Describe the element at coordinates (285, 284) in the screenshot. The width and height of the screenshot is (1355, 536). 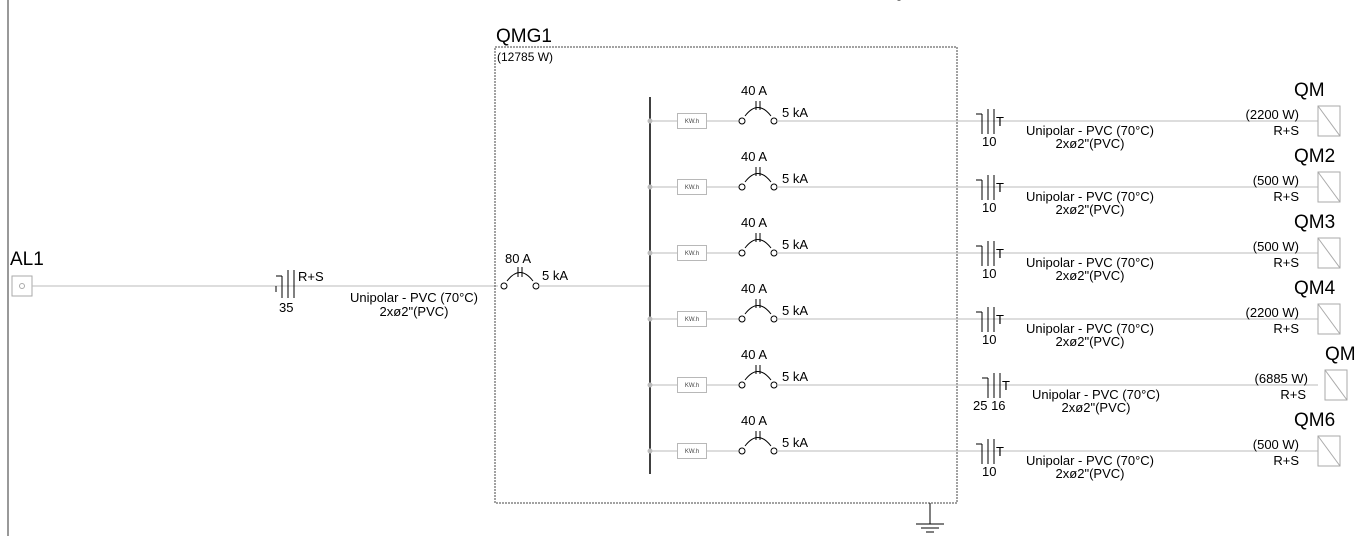
I see `feeder-cable-symbol` at that location.